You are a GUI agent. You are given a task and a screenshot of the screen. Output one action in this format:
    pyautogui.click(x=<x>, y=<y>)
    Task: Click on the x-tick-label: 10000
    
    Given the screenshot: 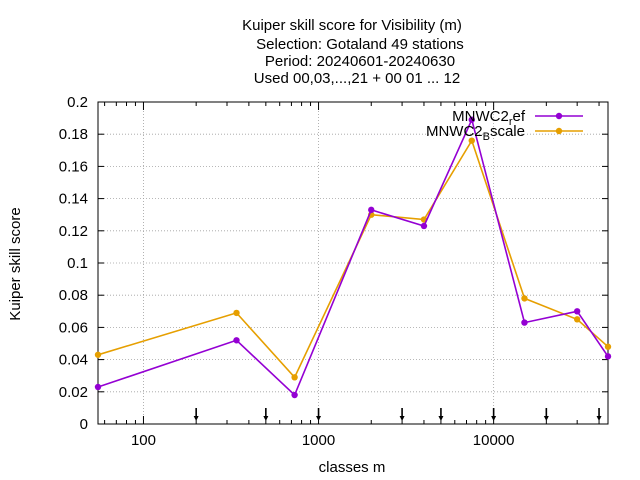 What is the action you would take?
    pyautogui.click(x=494, y=440)
    